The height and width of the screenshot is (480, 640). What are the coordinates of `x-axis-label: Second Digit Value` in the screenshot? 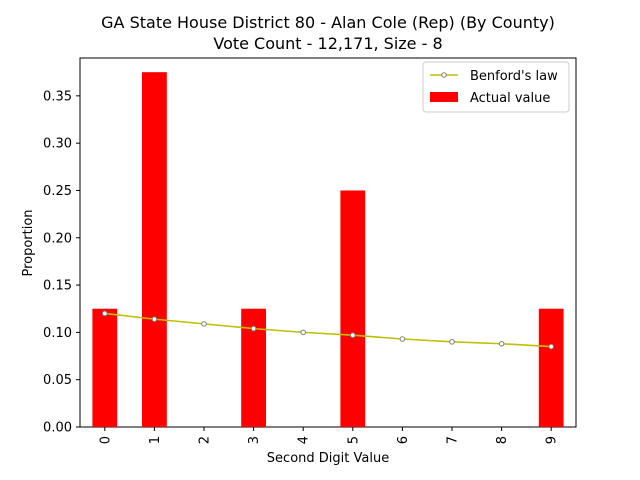 It's located at (328, 458).